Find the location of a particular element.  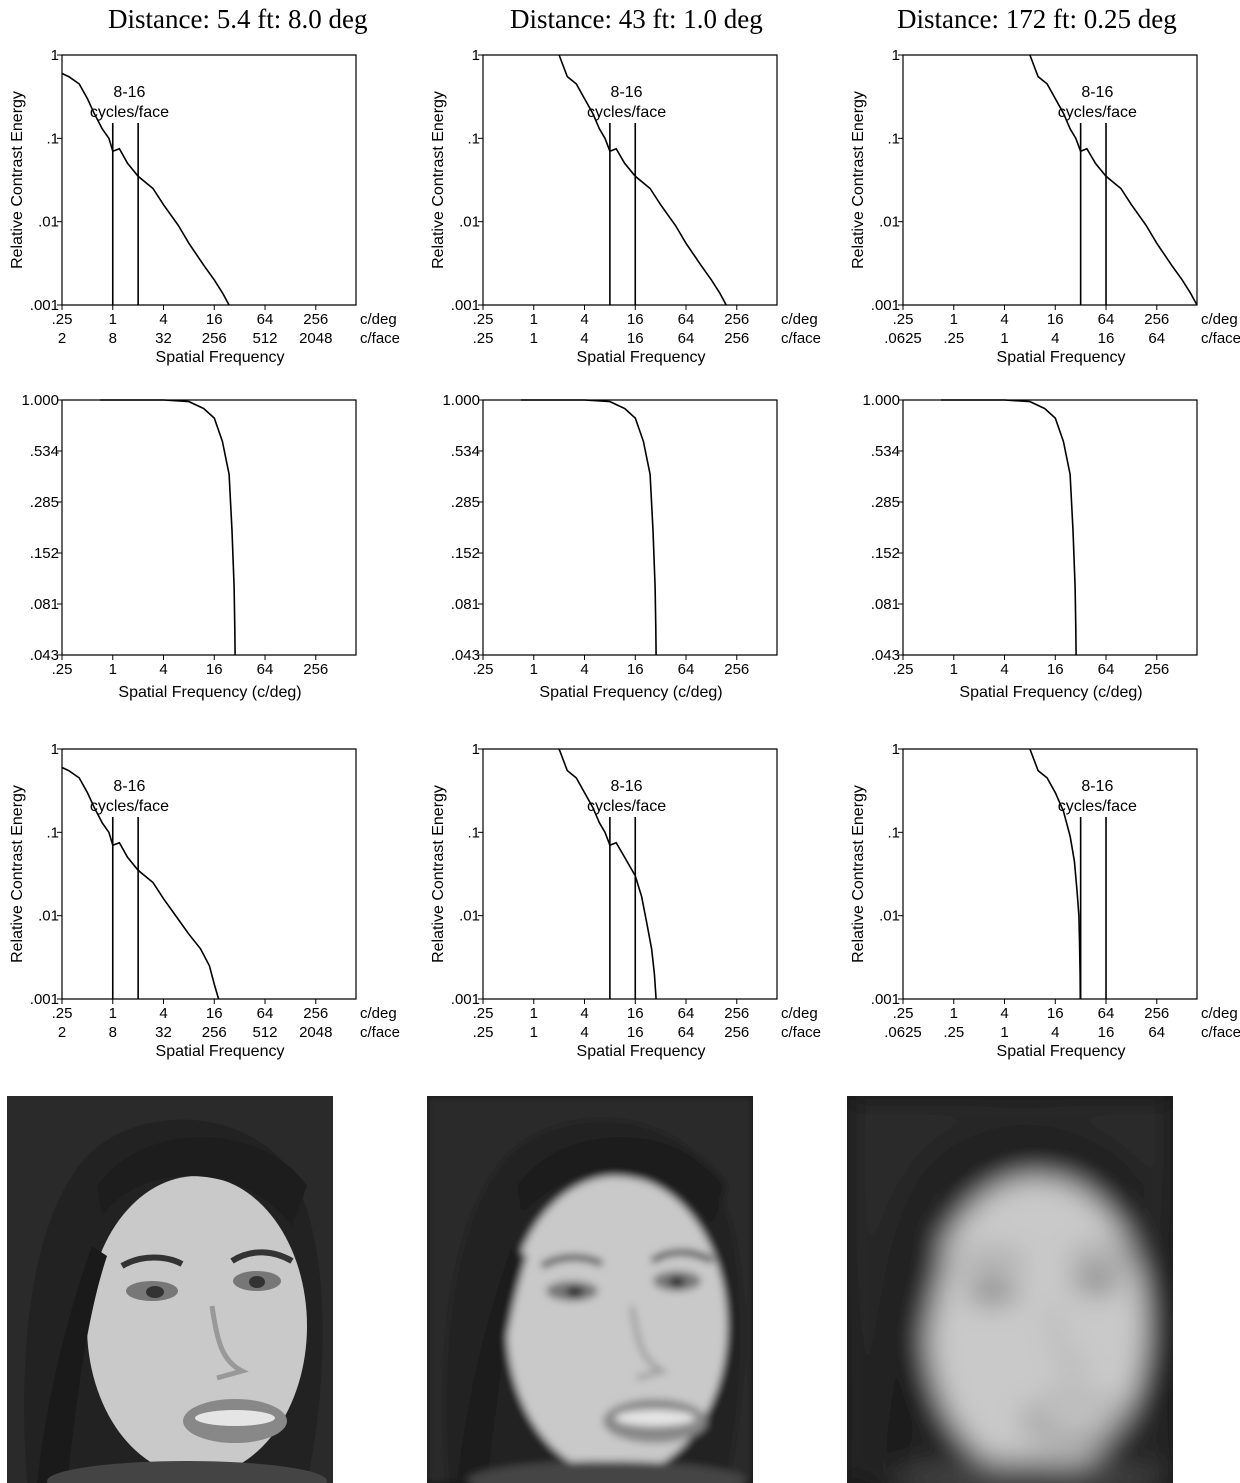

col2-spectrum-x-tick-label-cdeg: 1 is located at coordinates (534, 319).